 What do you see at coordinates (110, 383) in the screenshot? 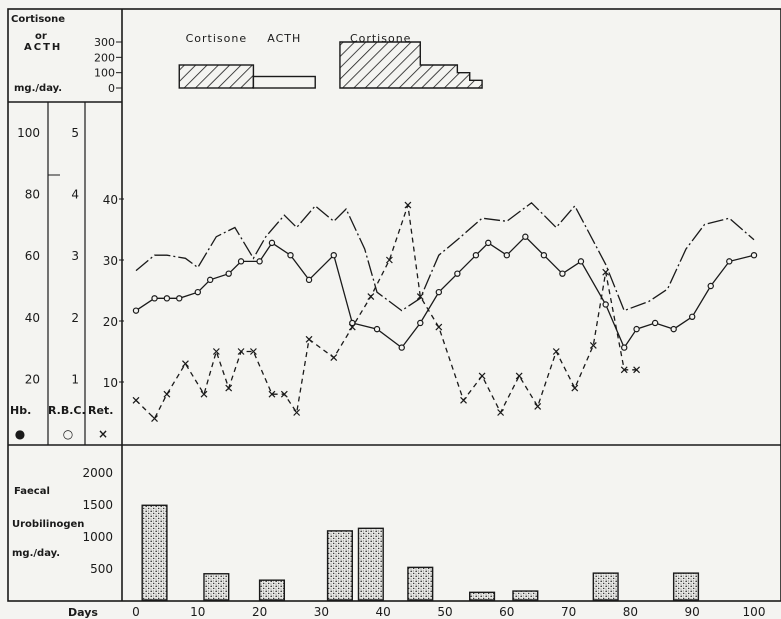
I see `ret-tick-label: 10` at bounding box center [110, 383].